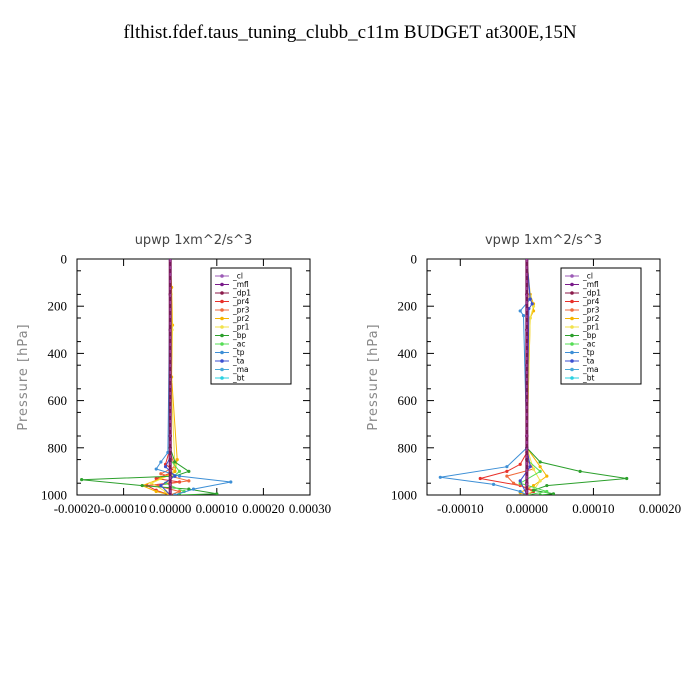  Describe the element at coordinates (460, 508) in the screenshot. I see `x-tick-label: -0.00010` at that location.